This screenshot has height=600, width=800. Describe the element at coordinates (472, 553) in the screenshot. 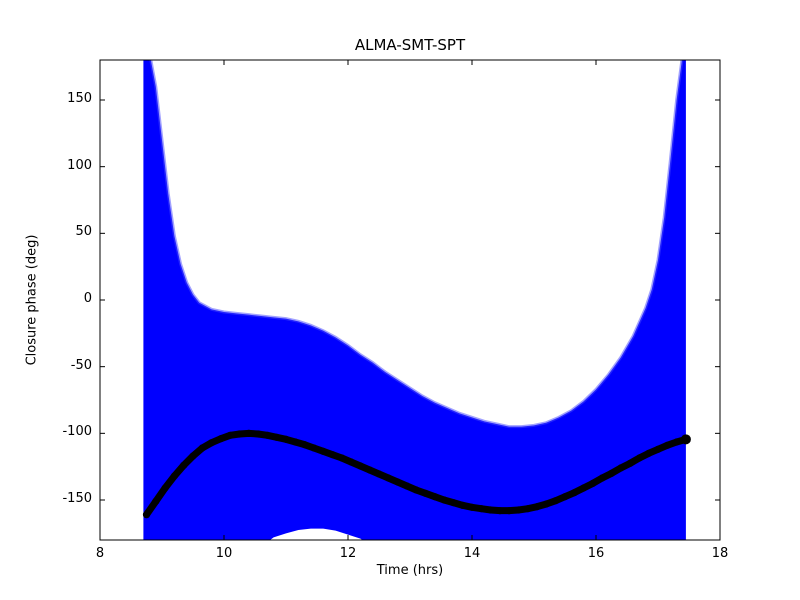

I see `x-tick-label: 14` at that location.